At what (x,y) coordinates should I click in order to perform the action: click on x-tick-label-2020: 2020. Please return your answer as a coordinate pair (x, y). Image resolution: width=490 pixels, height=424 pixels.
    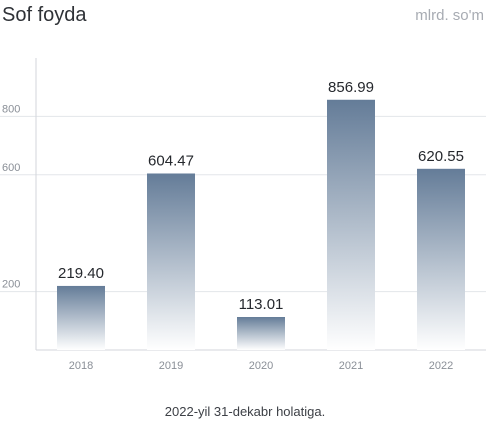
    Looking at the image, I should click on (261, 366).